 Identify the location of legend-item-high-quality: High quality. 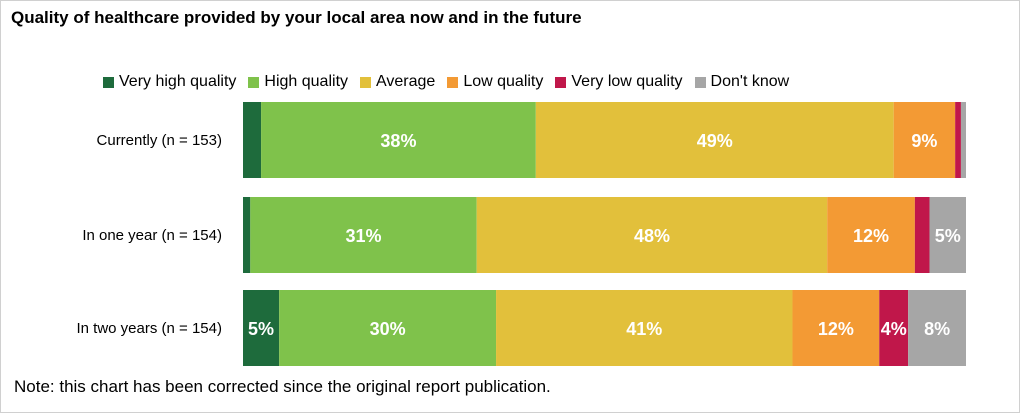
(298, 82).